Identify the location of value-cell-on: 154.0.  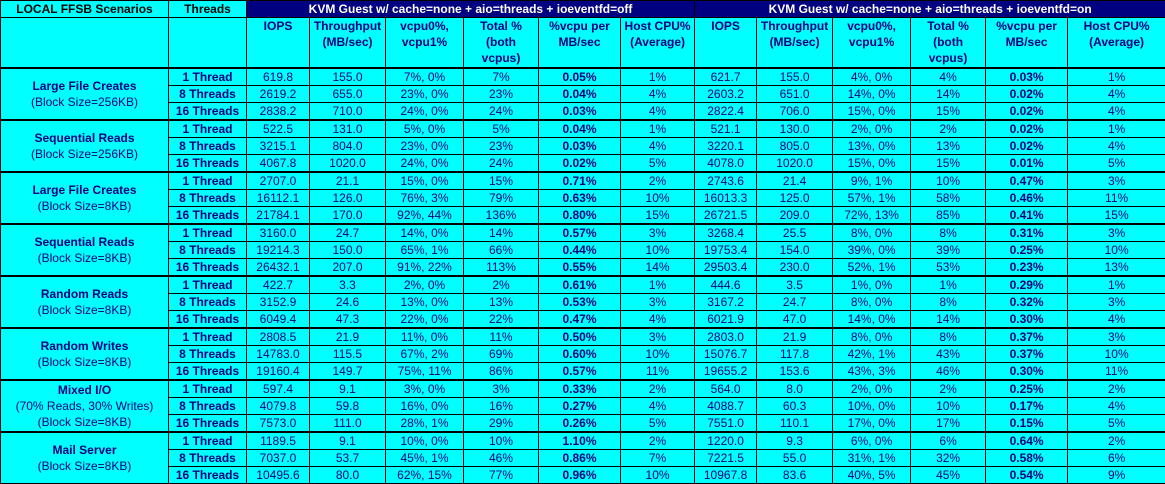
(795, 249).